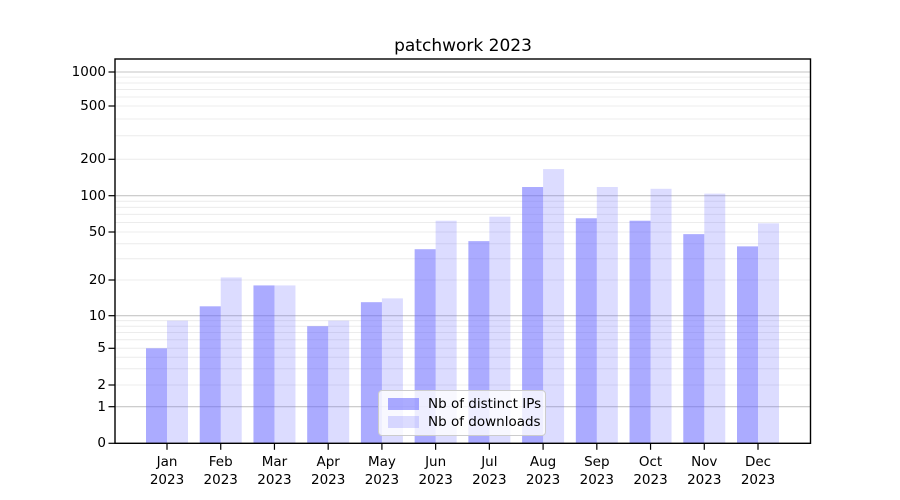  What do you see at coordinates (435, 471) in the screenshot?
I see `x-tick-label-jun: Jun 2023` at bounding box center [435, 471].